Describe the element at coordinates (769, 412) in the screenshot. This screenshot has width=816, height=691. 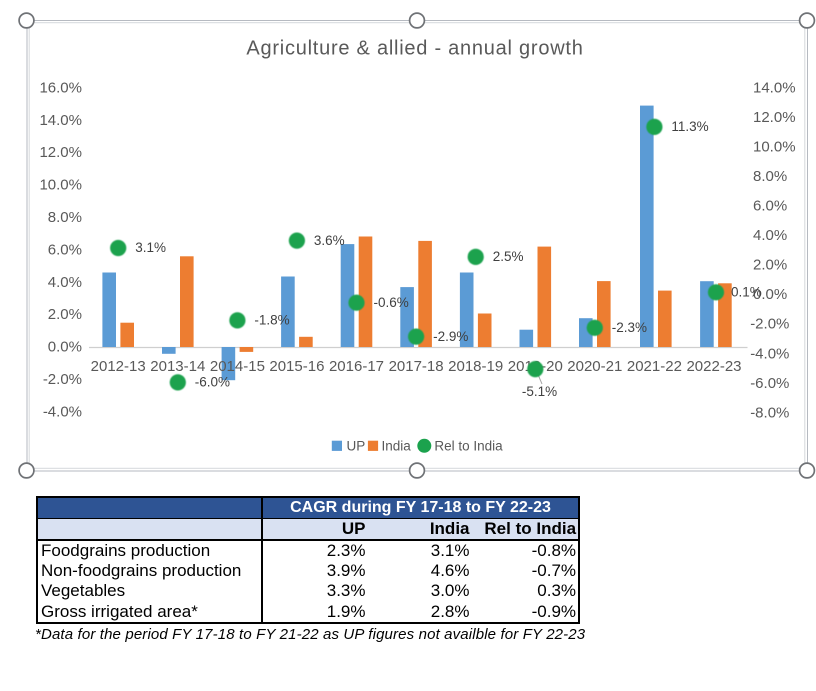
I see `svg-text: -8.0%` at that location.